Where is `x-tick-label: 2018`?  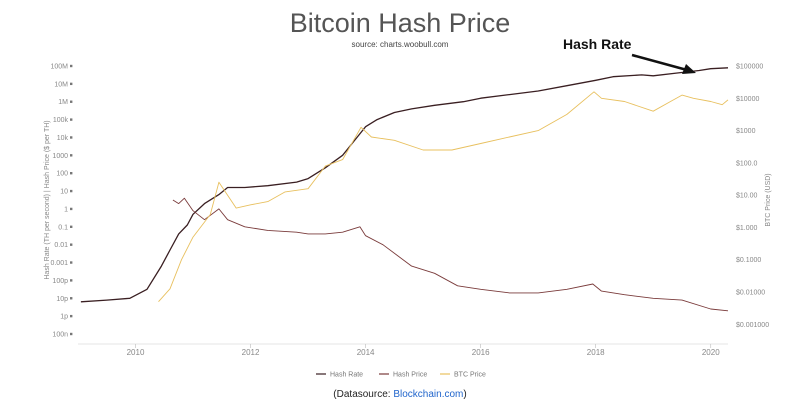
x-tick-label: 2018 is located at coordinates (596, 352).